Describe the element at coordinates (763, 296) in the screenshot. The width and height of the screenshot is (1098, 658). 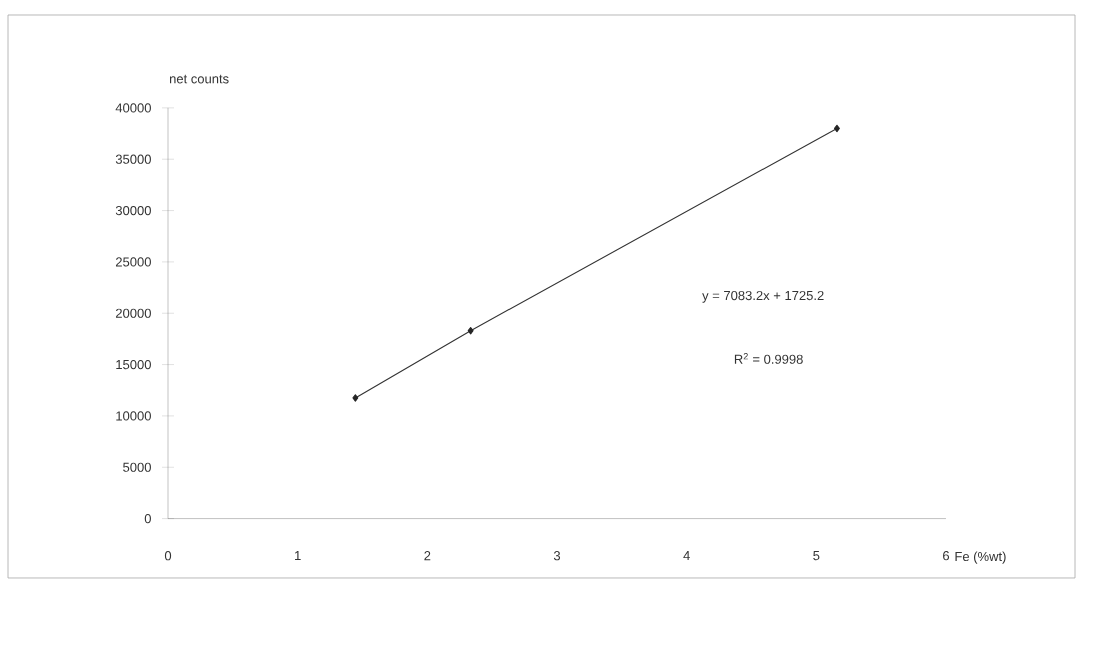
I see `annotation: y = 7083.2x + 1725.2` at that location.